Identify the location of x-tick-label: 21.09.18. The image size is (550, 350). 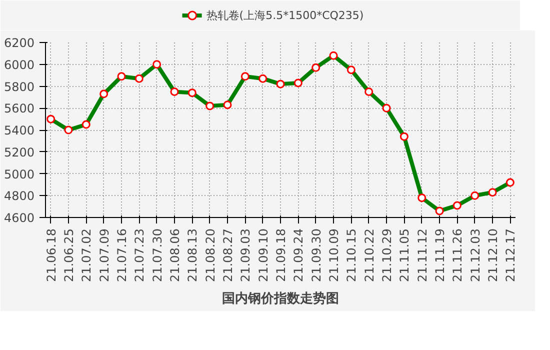
(281, 255).